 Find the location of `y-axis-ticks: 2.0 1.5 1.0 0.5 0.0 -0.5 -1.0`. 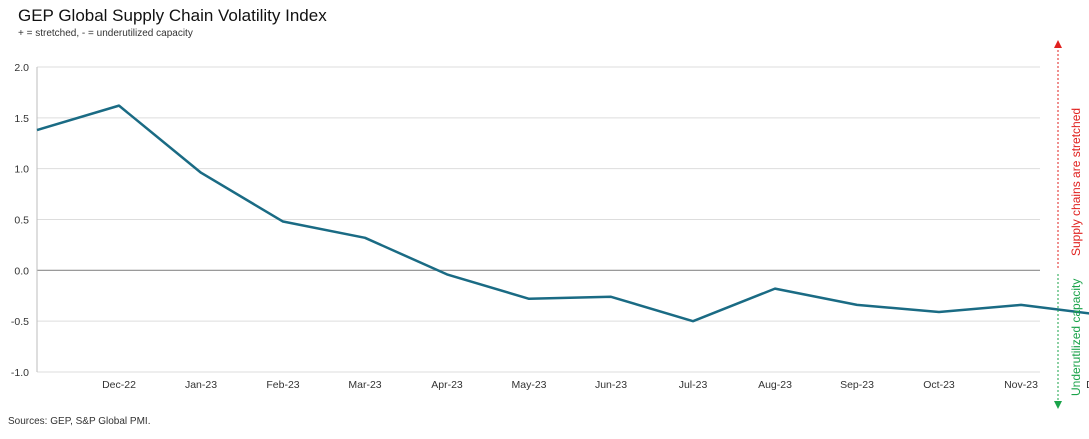

y-axis-ticks: 2.0 1.5 1.0 0.5 0.0 -0.5 -1.0 is located at coordinates (20, 220).